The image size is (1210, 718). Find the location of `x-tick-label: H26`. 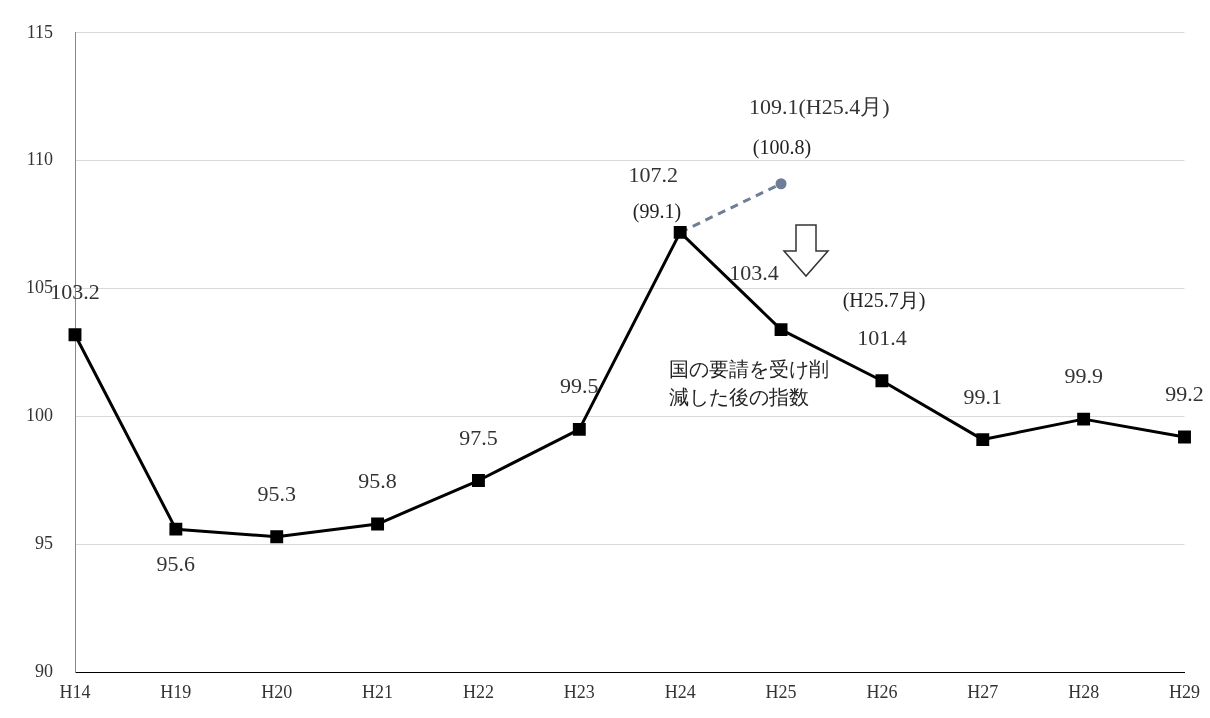

x-tick-label: H26 is located at coordinates (882, 691).